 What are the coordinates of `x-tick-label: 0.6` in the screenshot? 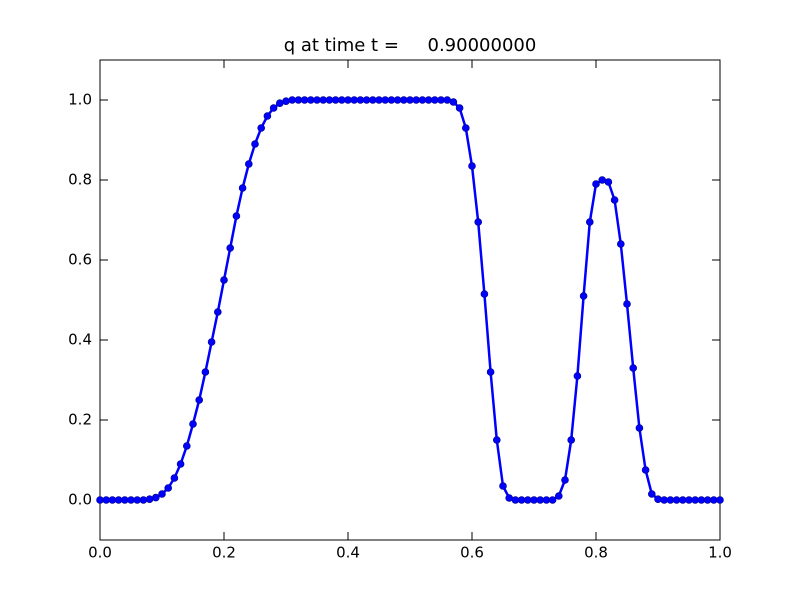 It's located at (472, 553).